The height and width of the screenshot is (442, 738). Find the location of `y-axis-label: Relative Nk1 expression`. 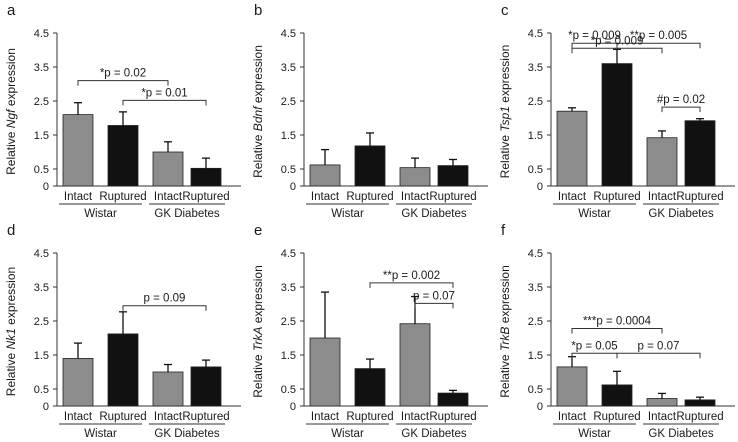

y-axis-label: Relative Nk1 expression is located at coordinates (11, 331).